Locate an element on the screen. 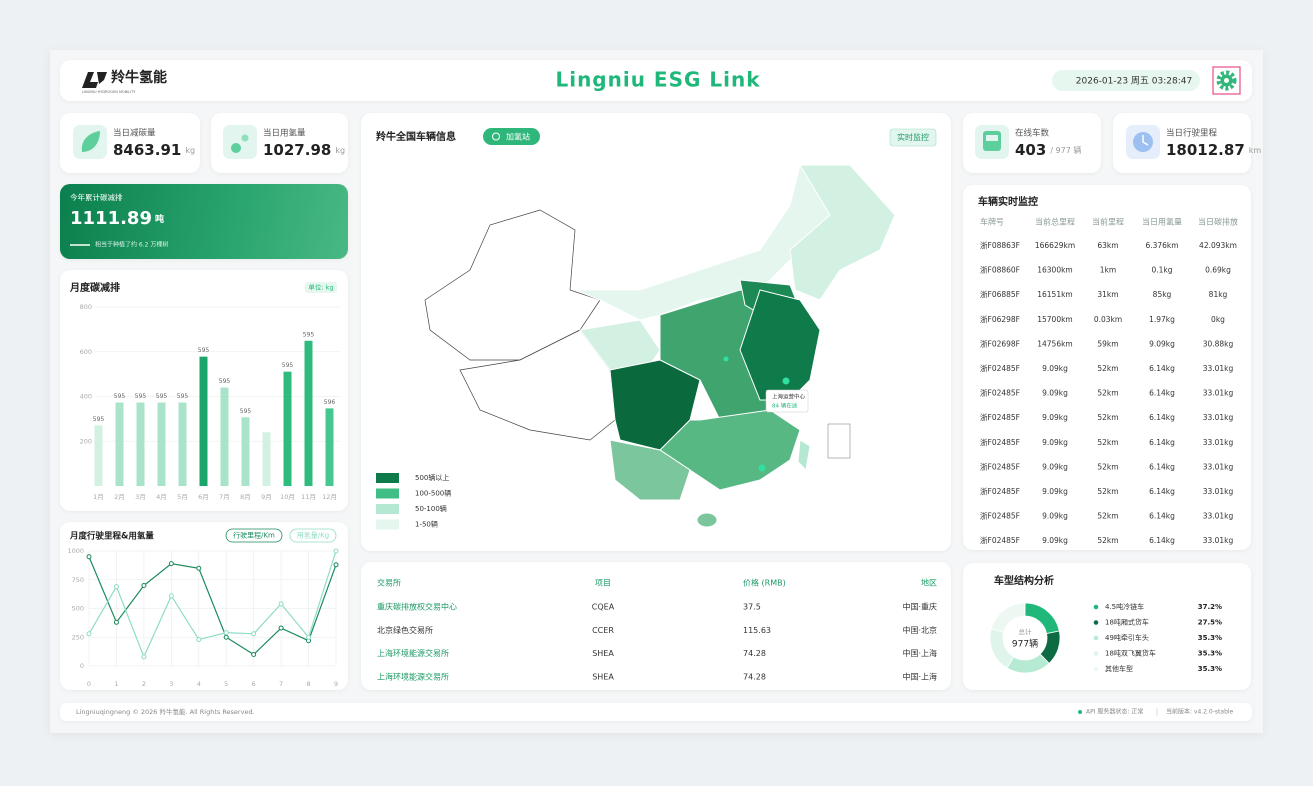 Image resolution: width=1313 pixels, height=786 pixels. annual-note: 相当于种植了约 6.2 万棵树 is located at coordinates (131, 245).